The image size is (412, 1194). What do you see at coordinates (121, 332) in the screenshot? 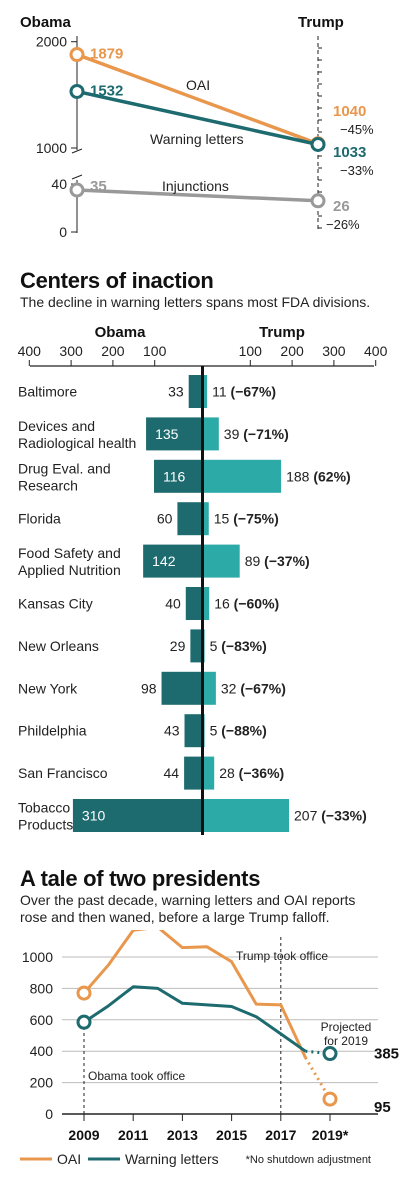
I see `obama-header: Obama` at bounding box center [121, 332].